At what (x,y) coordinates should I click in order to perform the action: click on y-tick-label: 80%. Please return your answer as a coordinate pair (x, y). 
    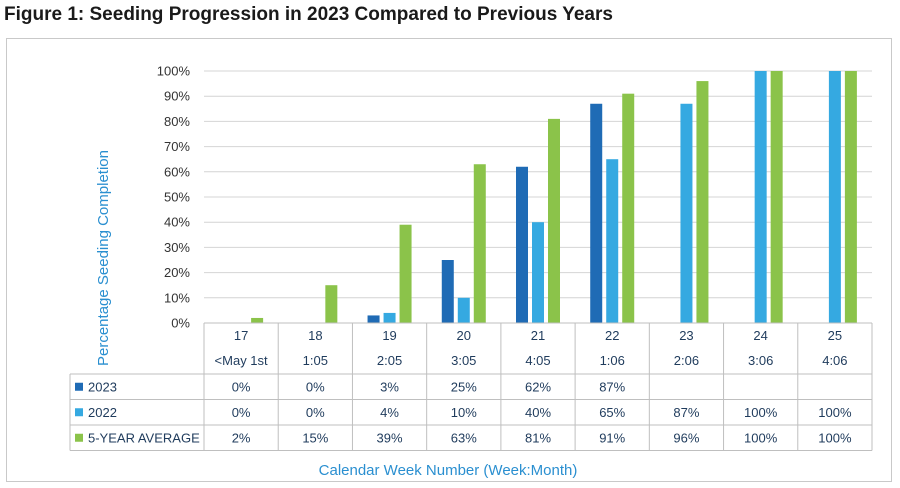
    Looking at the image, I should click on (177, 121).